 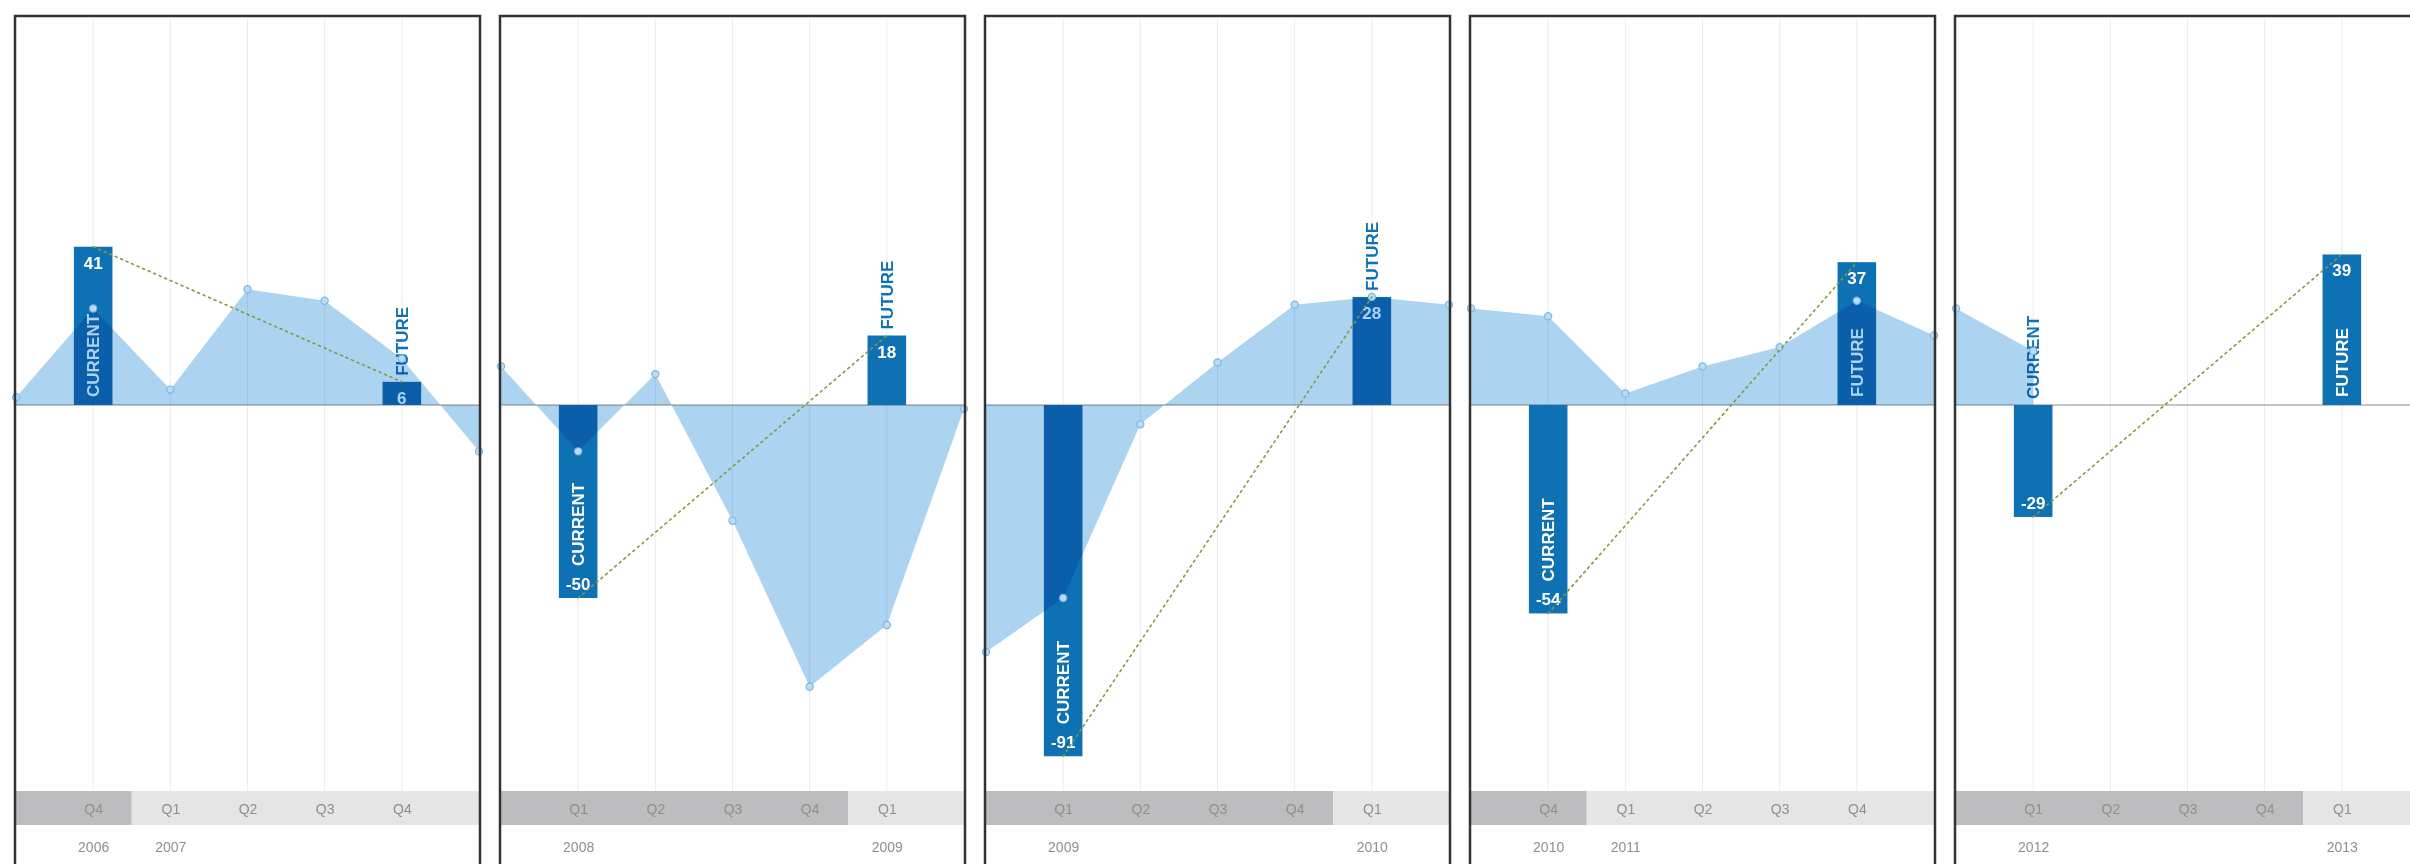 What do you see at coordinates (93, 263) in the screenshot?
I see `data-label: 41` at bounding box center [93, 263].